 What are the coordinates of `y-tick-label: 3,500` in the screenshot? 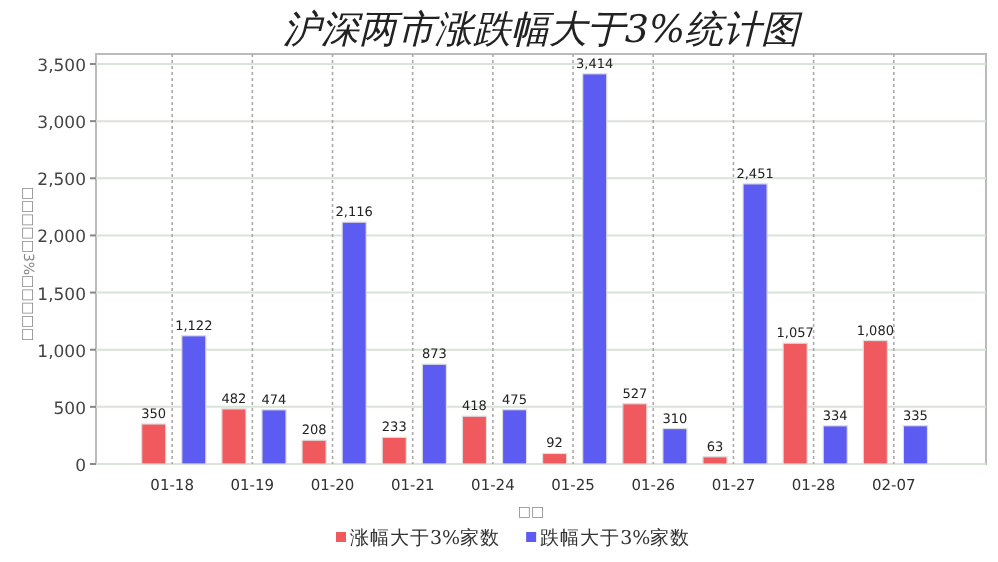 It's located at (61, 67).